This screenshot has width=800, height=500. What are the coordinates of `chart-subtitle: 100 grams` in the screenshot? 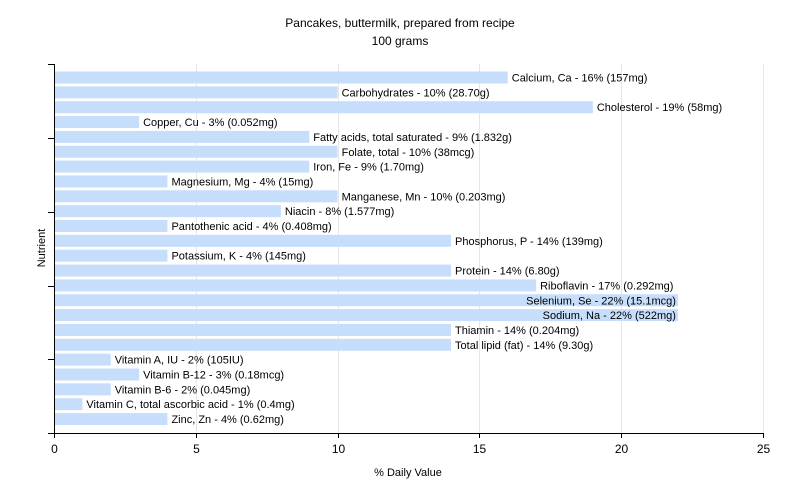 It's located at (400, 41).